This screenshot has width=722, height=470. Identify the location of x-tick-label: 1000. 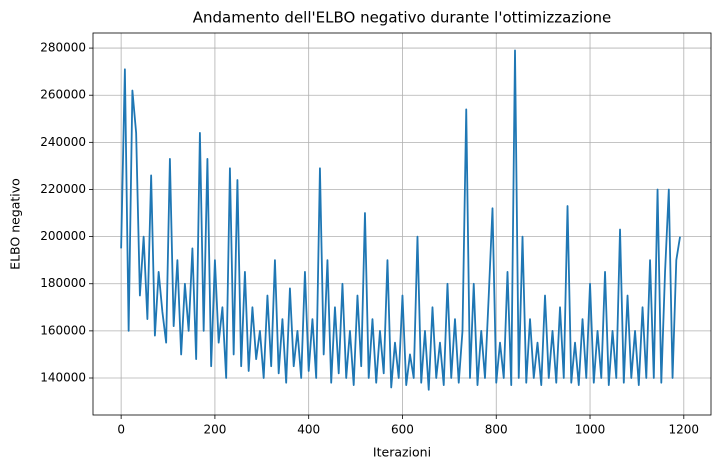
(590, 430).